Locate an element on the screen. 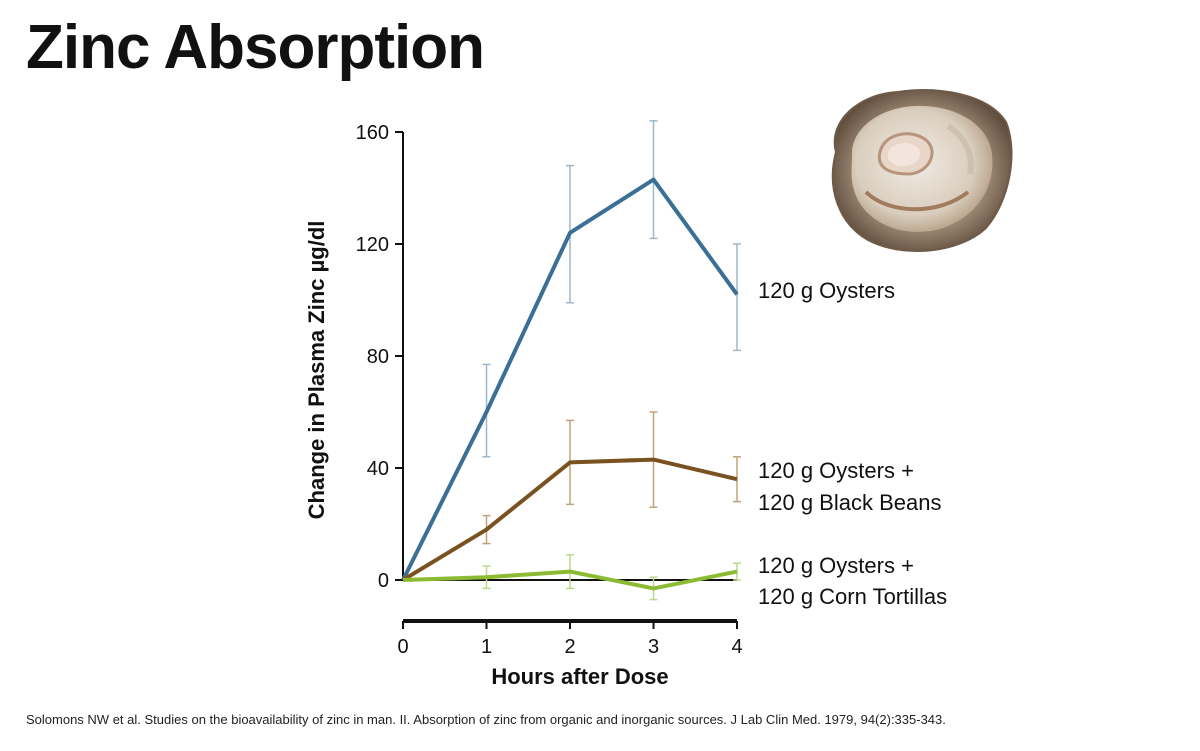 The height and width of the screenshot is (751, 1200). x-tick-label: 3 is located at coordinates (653, 647).